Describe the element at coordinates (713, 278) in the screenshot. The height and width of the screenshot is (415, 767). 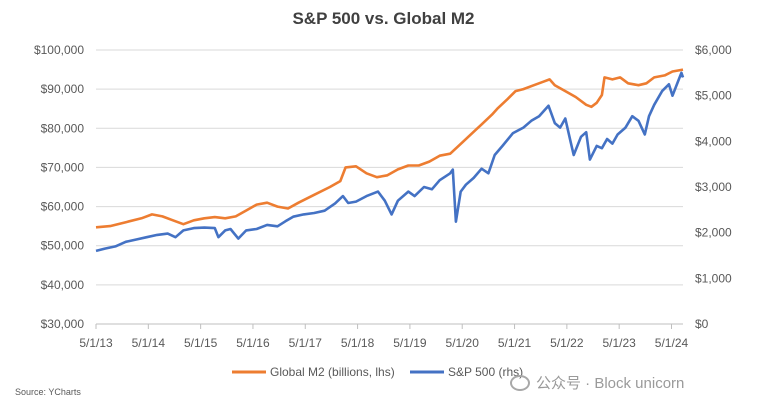
I see `right-tick-label: $1,000` at that location.